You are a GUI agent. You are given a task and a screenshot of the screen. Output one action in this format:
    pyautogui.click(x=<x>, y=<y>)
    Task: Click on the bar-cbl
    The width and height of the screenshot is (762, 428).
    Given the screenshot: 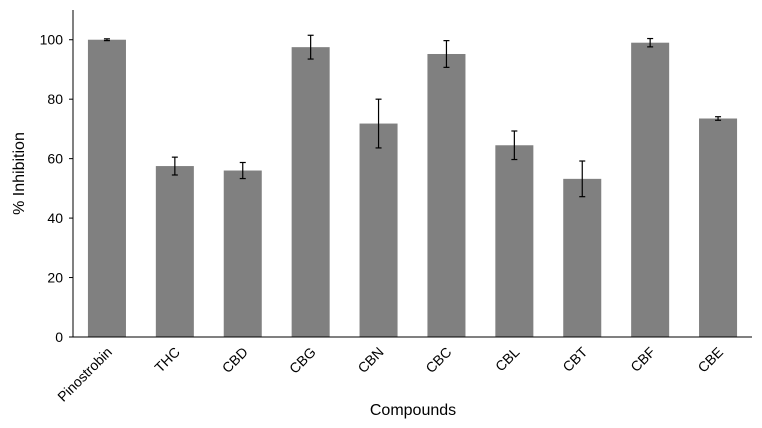 What is the action you would take?
    pyautogui.click(x=514, y=241)
    